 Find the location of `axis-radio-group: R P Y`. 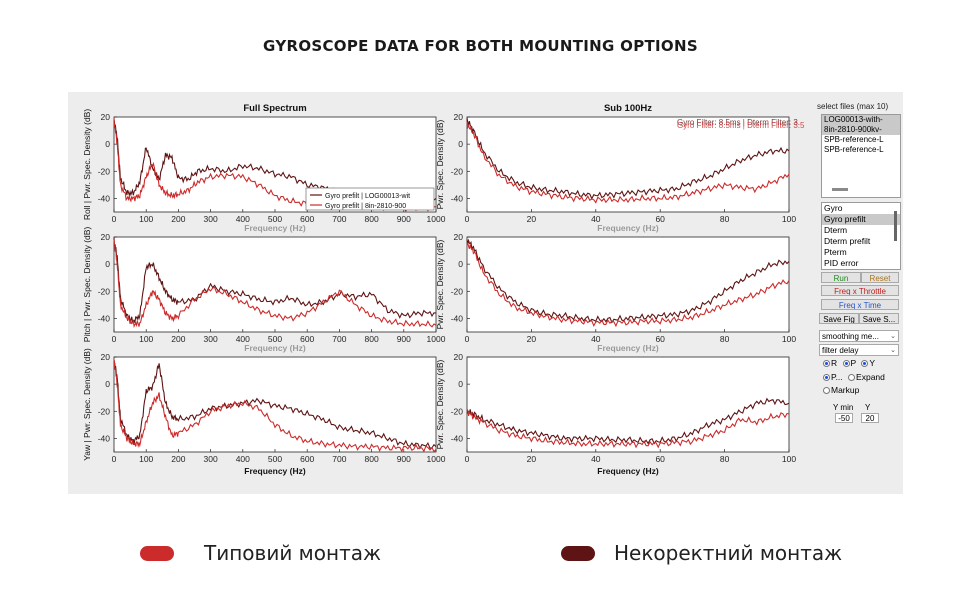

axis-radio-group: R P Y is located at coordinates (849, 363).